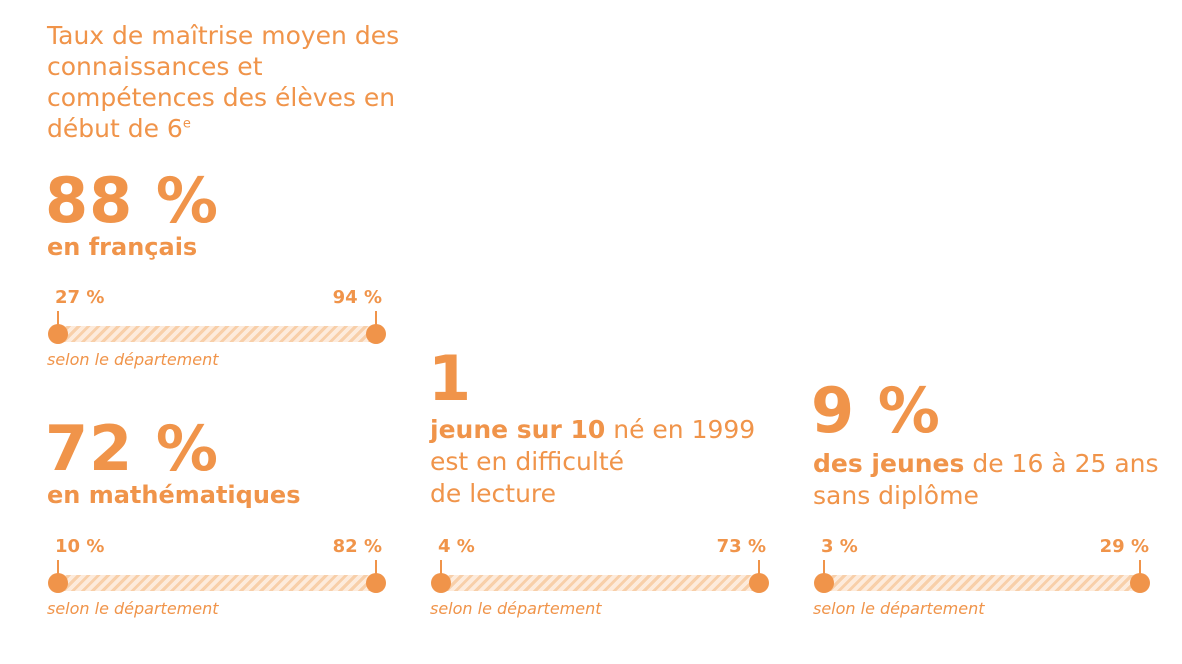  I want to click on range-min: 3 %, so click(839, 546).